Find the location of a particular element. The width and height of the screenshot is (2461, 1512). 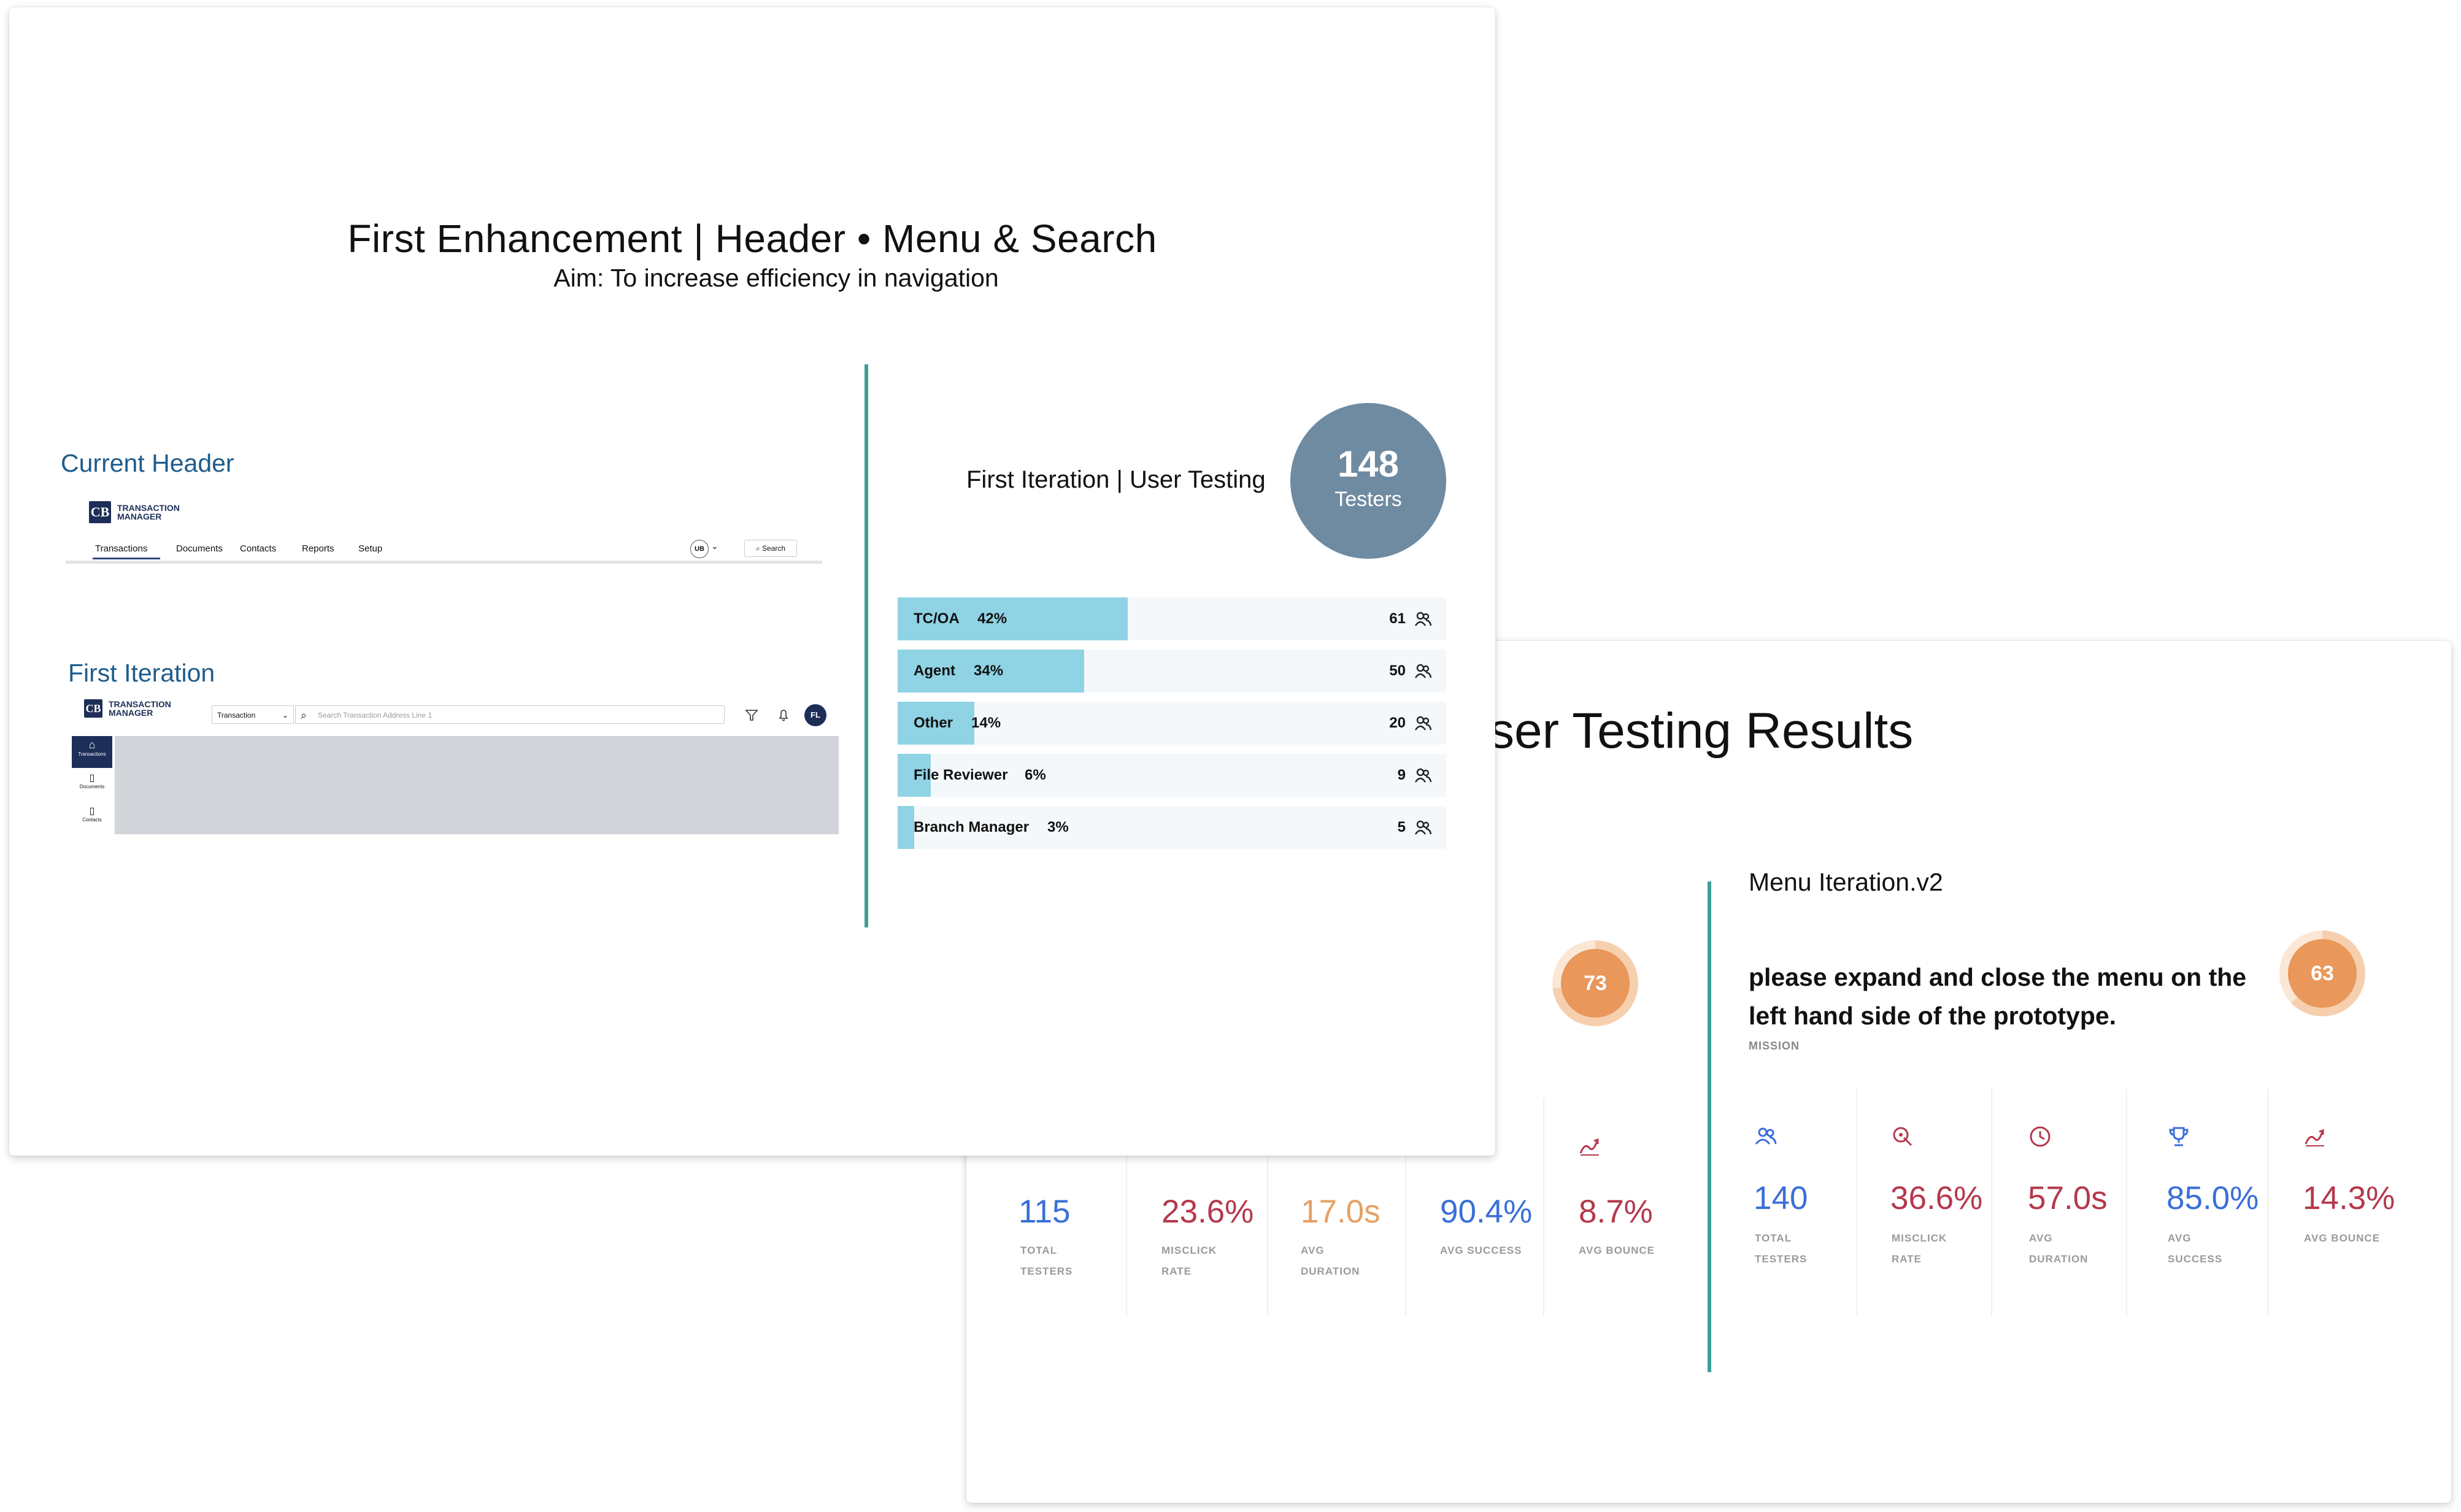

left-stat-value-5: 8.7% is located at coordinates (1616, 1212).